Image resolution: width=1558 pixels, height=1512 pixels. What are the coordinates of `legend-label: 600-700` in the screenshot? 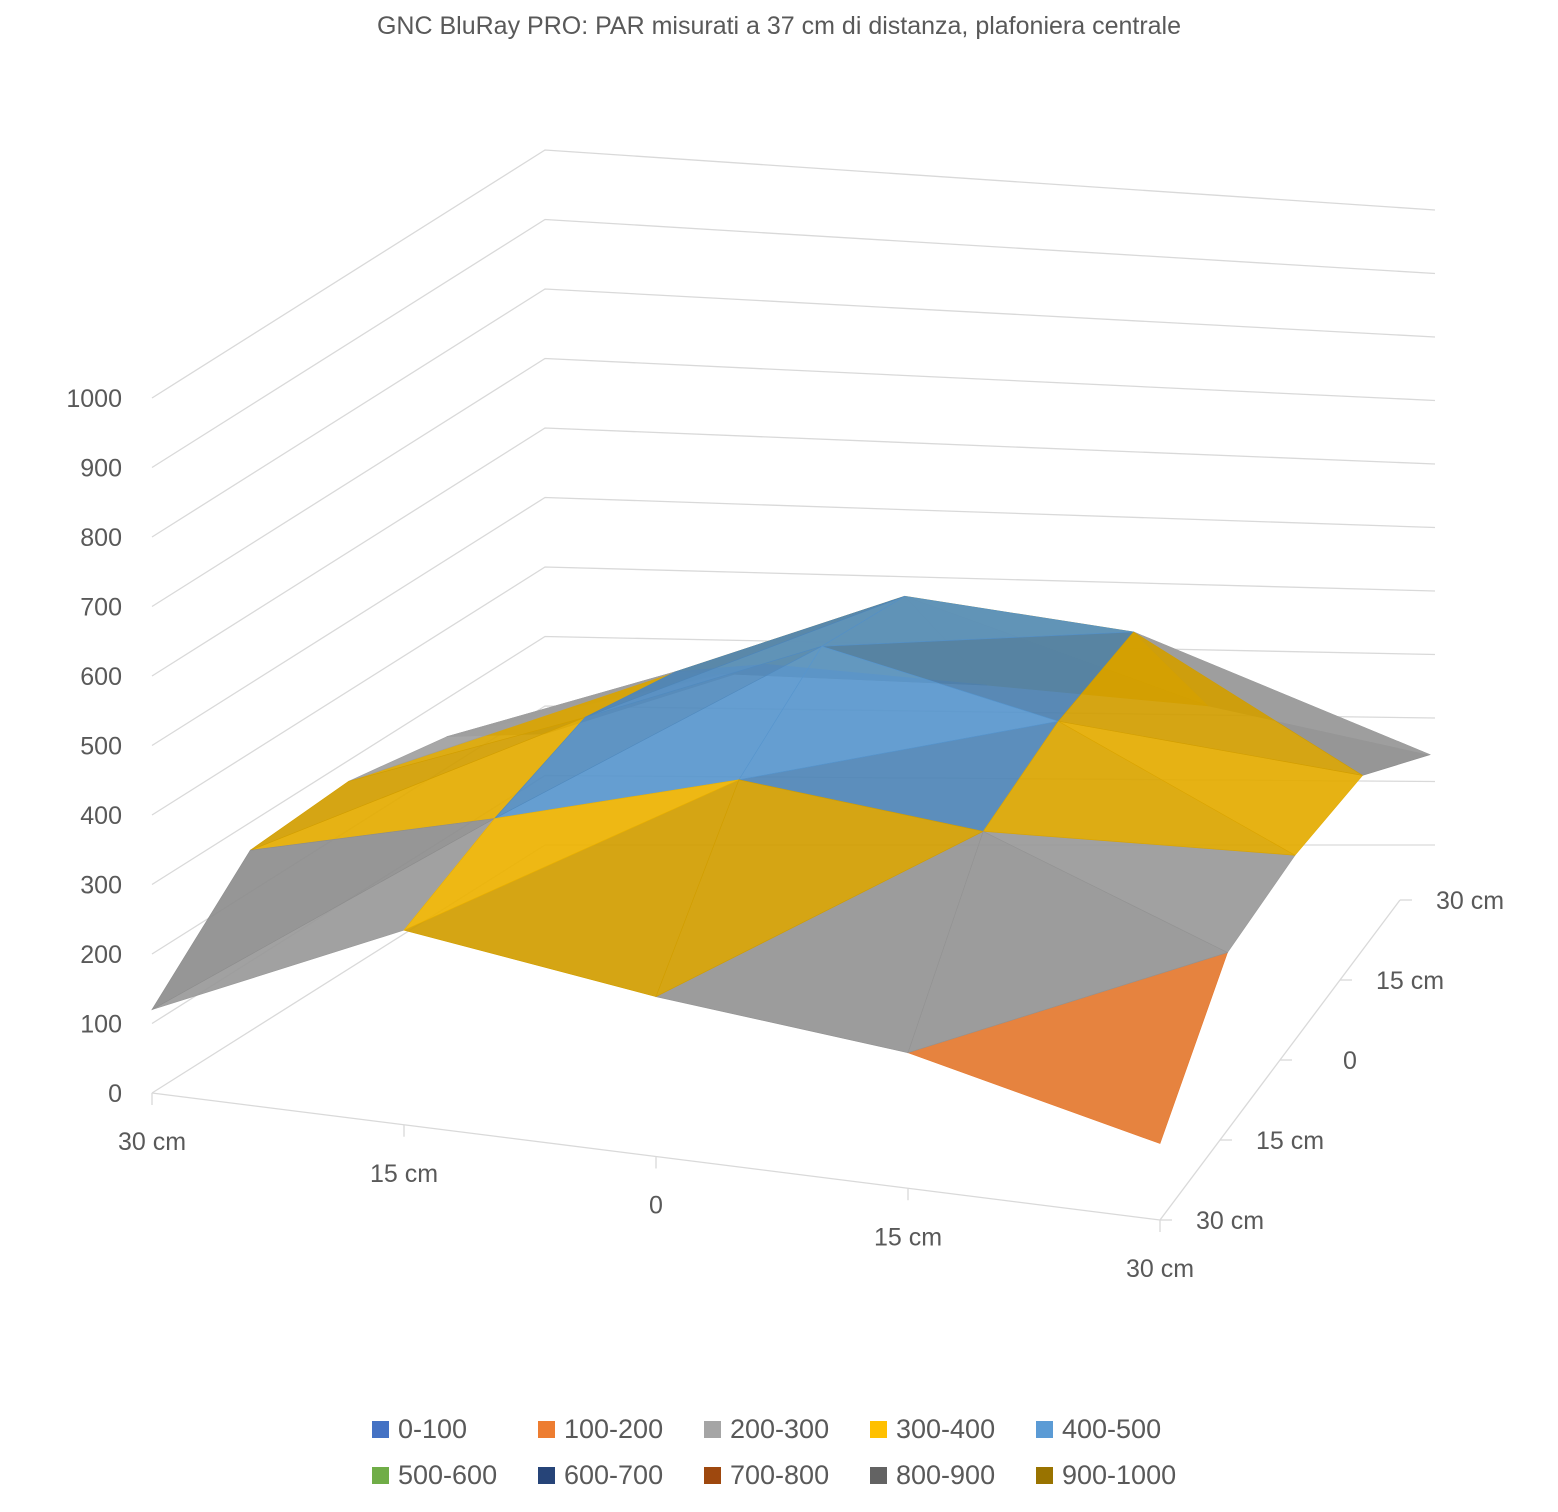 It's located at (614, 1474).